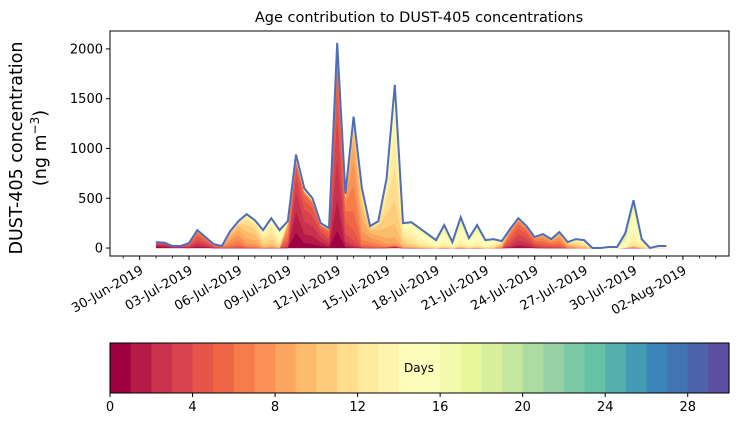  I want to click on colorbar-label: Days, so click(419, 368).